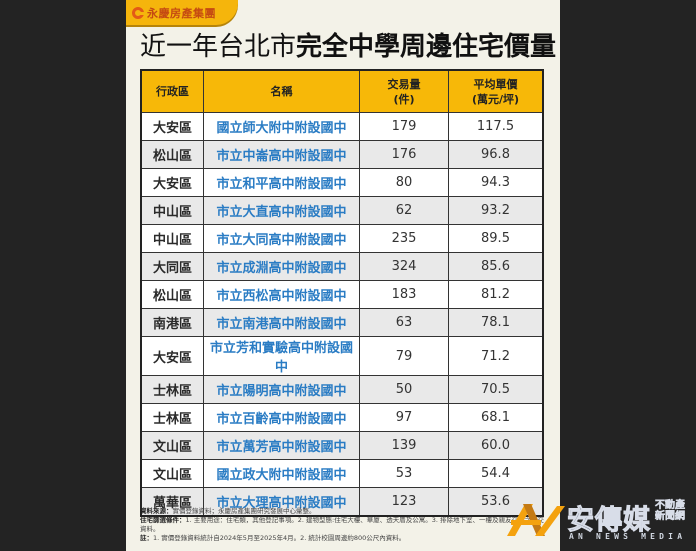  Describe the element at coordinates (281, 417) in the screenshot. I see `cell-school: 市立百齡高中附設國中` at that location.